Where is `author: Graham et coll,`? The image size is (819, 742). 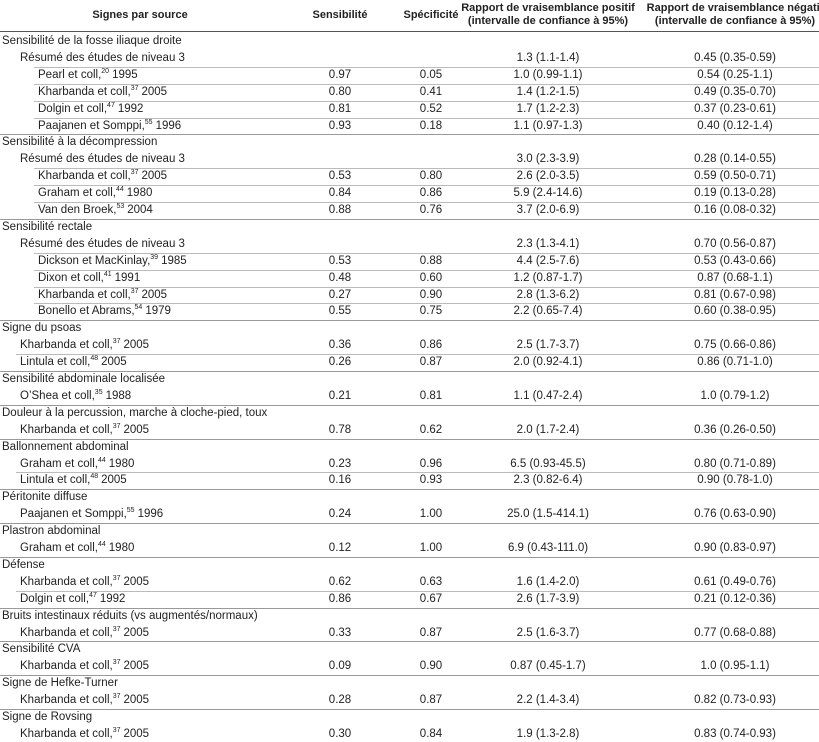
author: Graham et coll, is located at coordinates (77, 193).